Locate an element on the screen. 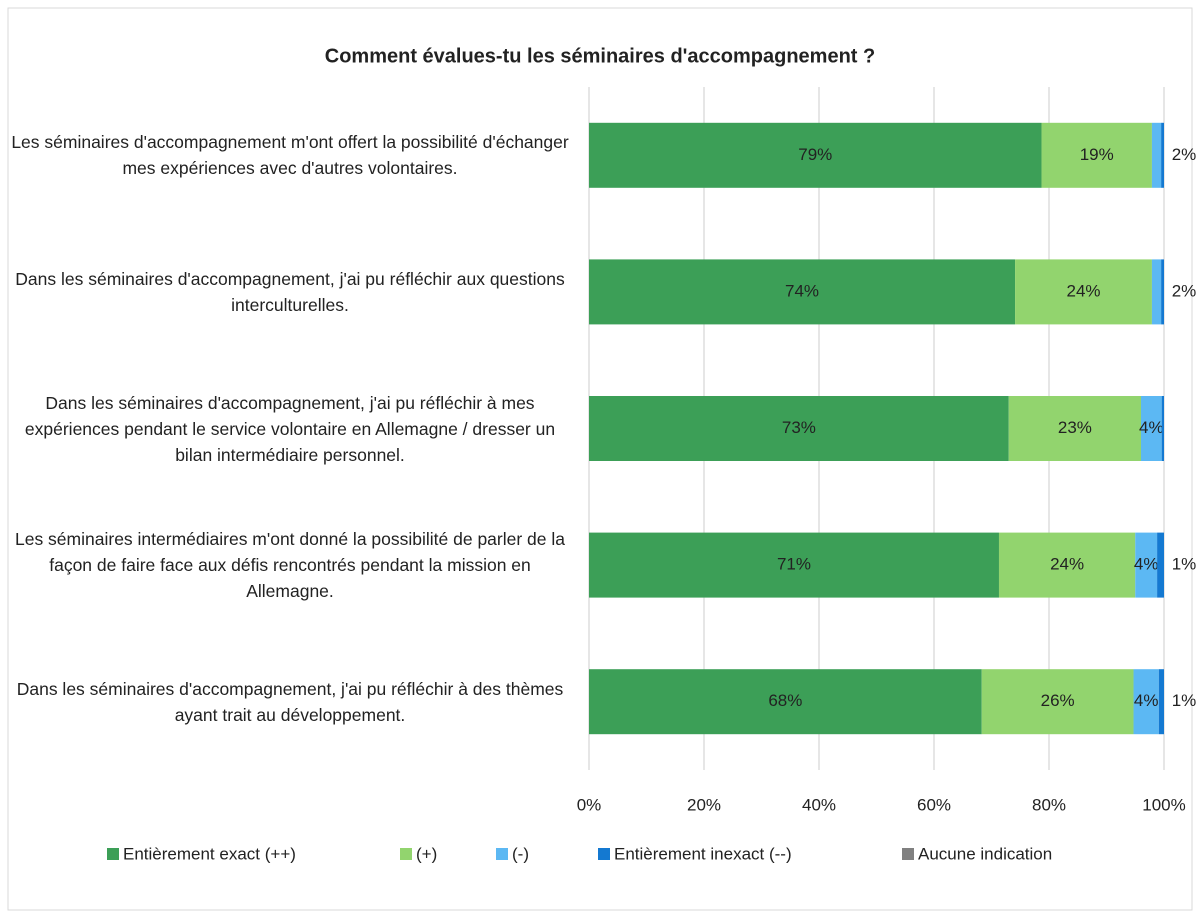 This screenshot has width=1200, height=918. legend-label: (+) is located at coordinates (426, 853).